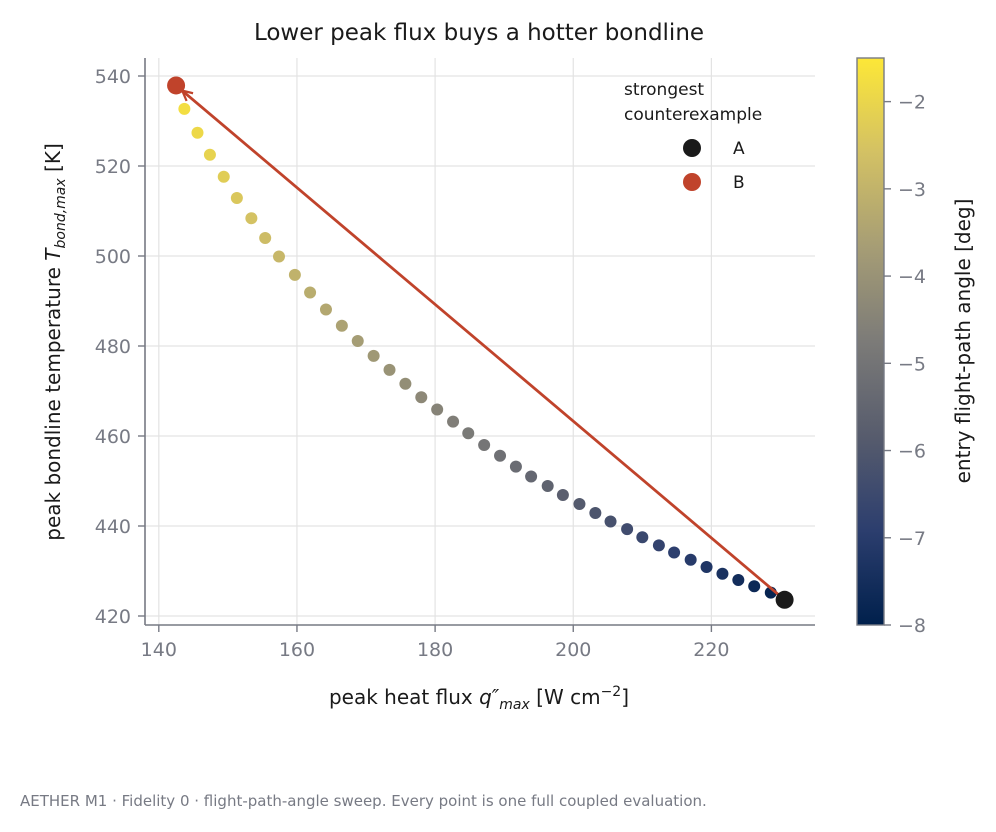  I want to click on x-tick-label: 180, so click(435, 650).